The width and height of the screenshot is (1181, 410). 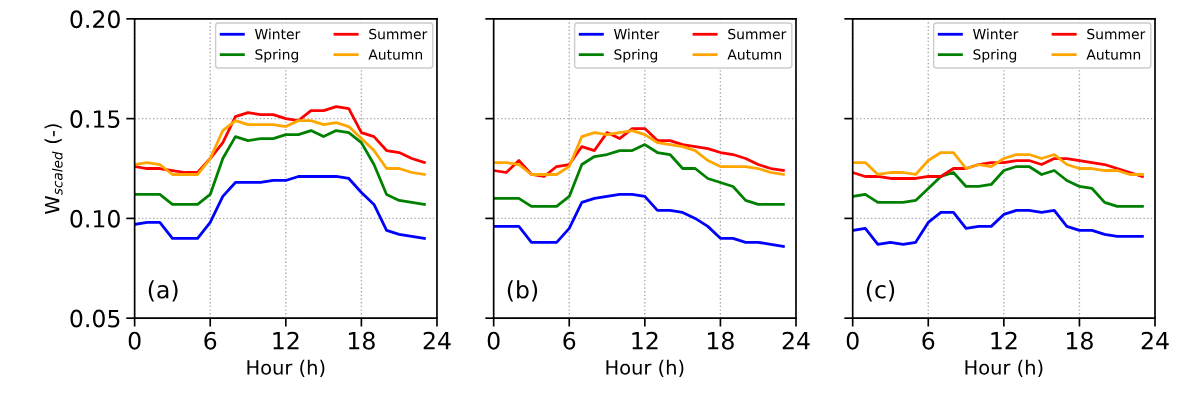 What do you see at coordinates (95, 119) in the screenshot?
I see `y-tick-label: 0.15` at bounding box center [95, 119].